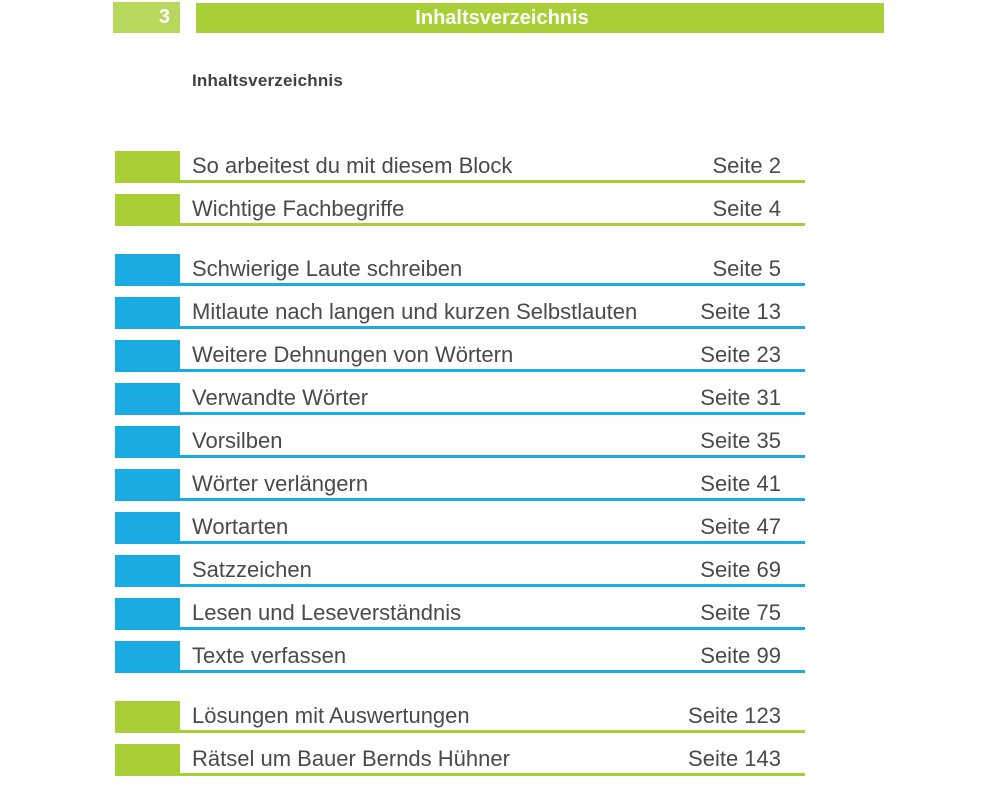 The image size is (1000, 800). I want to click on toc-row: Wortarten Seite 47, so click(460, 528).